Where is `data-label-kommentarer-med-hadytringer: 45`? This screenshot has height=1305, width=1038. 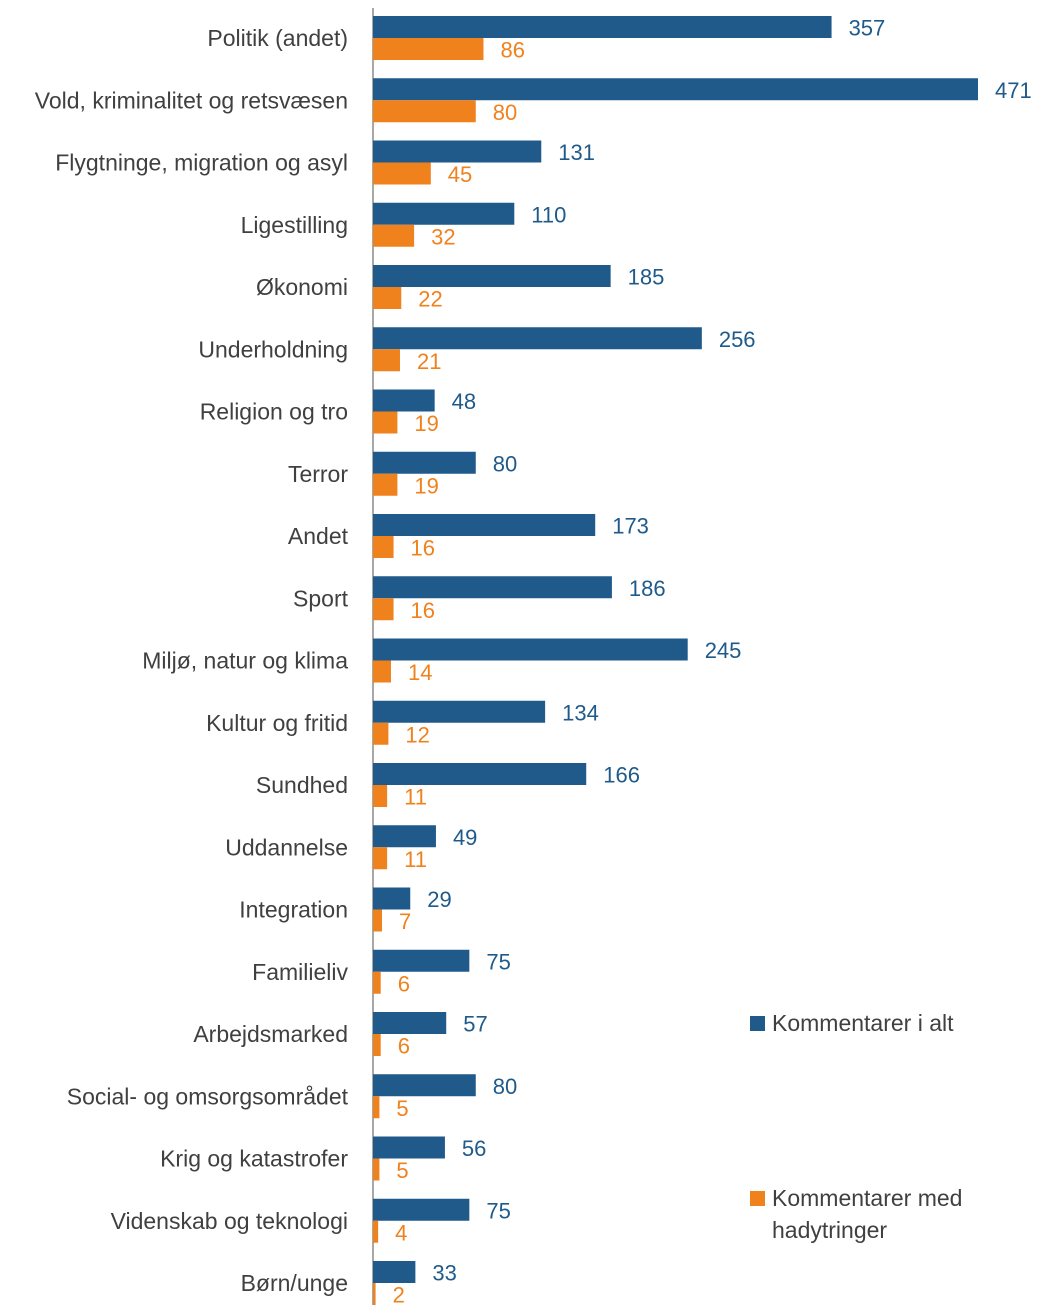 data-label-kommentarer-med-hadytringer: 45 is located at coordinates (460, 174).